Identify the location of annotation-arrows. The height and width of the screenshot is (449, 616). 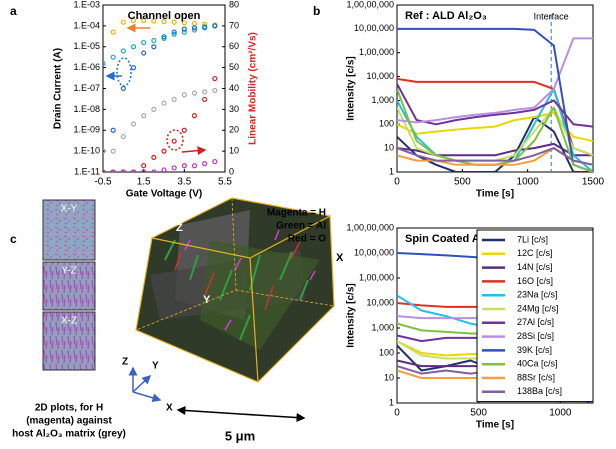
(156, 89).